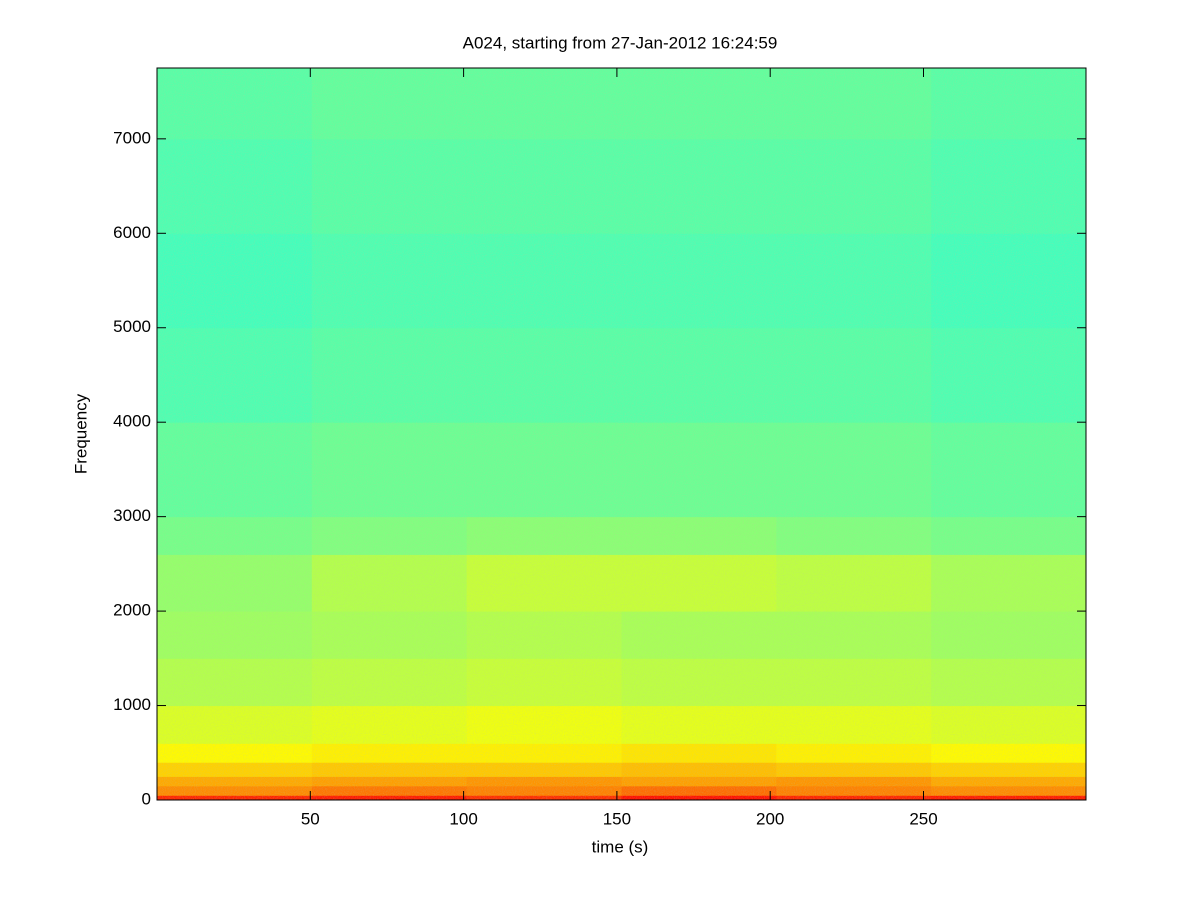  Describe the element at coordinates (310, 818) in the screenshot. I see `x-tick-label: 50` at that location.